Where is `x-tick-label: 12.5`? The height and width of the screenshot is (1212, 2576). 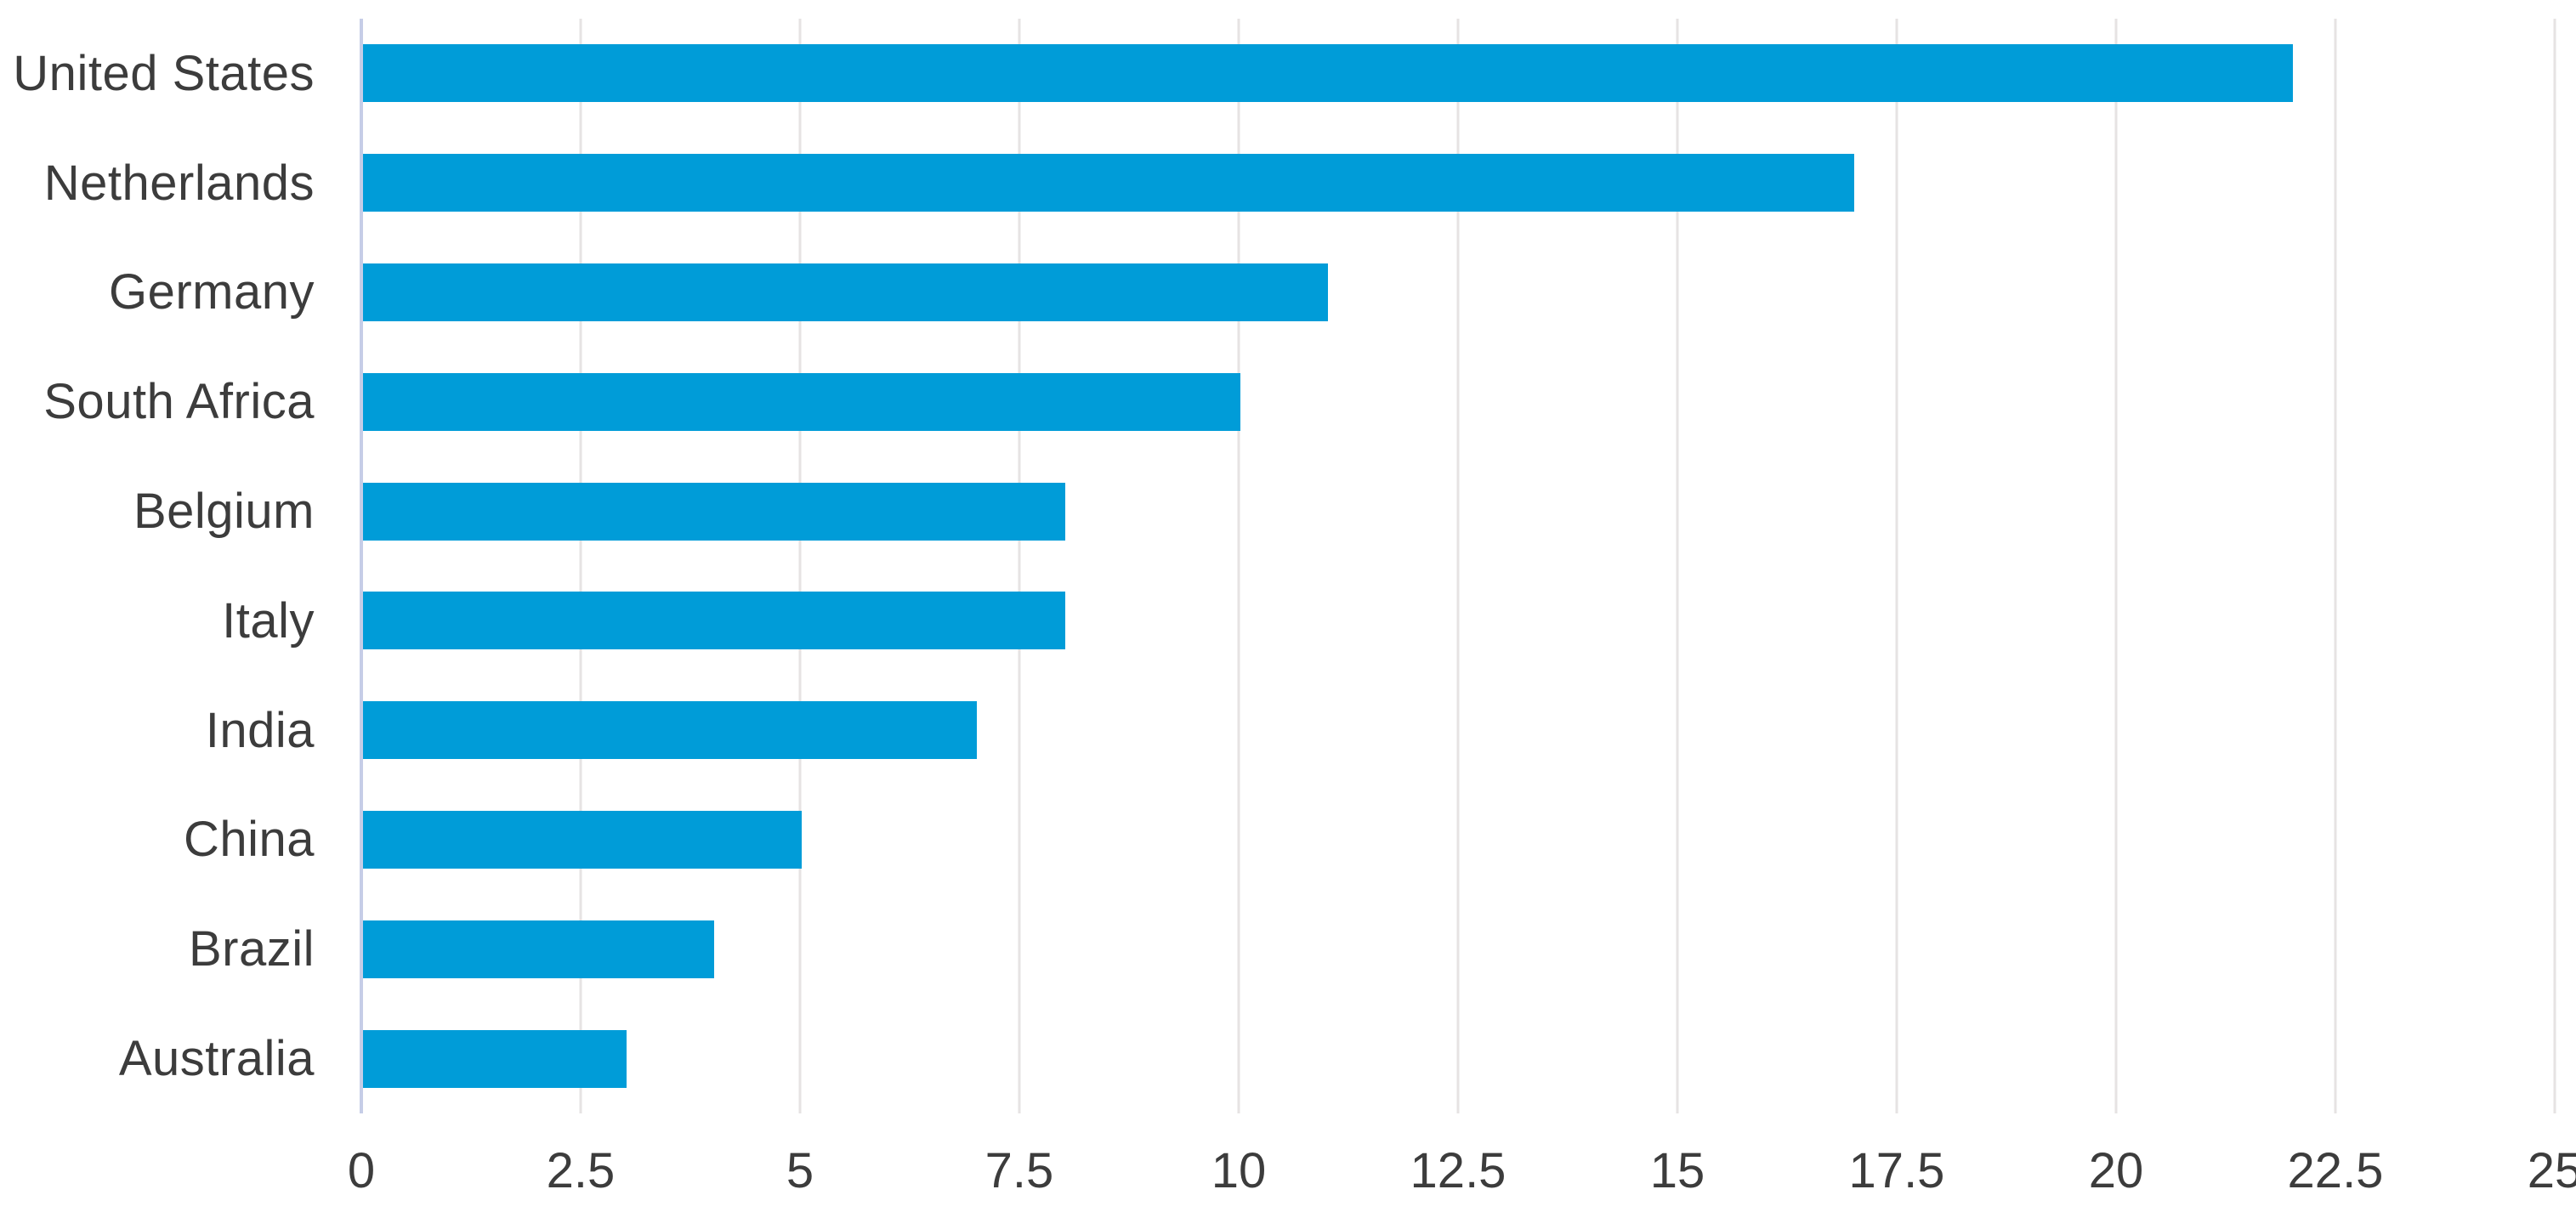 x-tick-label: 12.5 is located at coordinates (1458, 1171).